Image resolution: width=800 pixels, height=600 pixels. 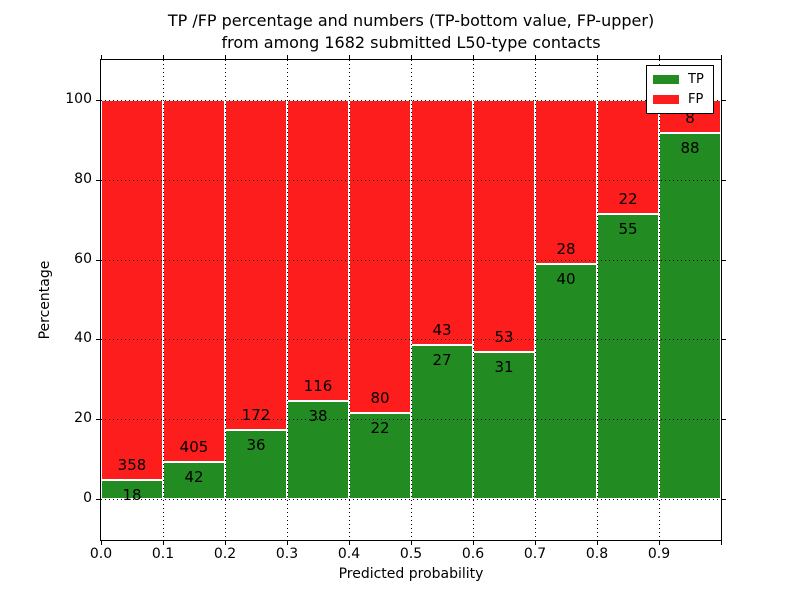 What do you see at coordinates (504, 366) in the screenshot?
I see `tp-count-label: 31` at bounding box center [504, 366].